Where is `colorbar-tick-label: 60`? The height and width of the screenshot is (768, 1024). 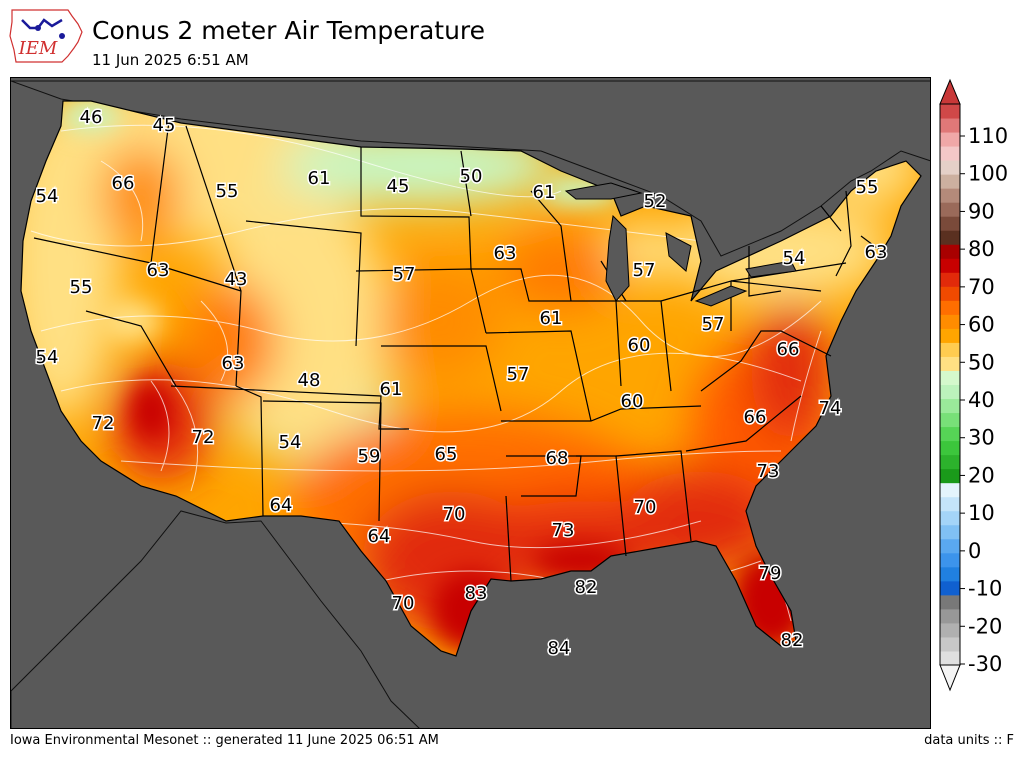
colorbar-tick-label: 60 is located at coordinates (981, 325).